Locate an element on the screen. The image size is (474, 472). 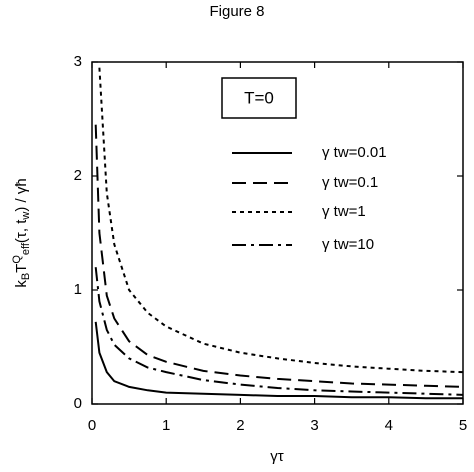
y-axis-label-part: w is located at coordinates (26, 216).